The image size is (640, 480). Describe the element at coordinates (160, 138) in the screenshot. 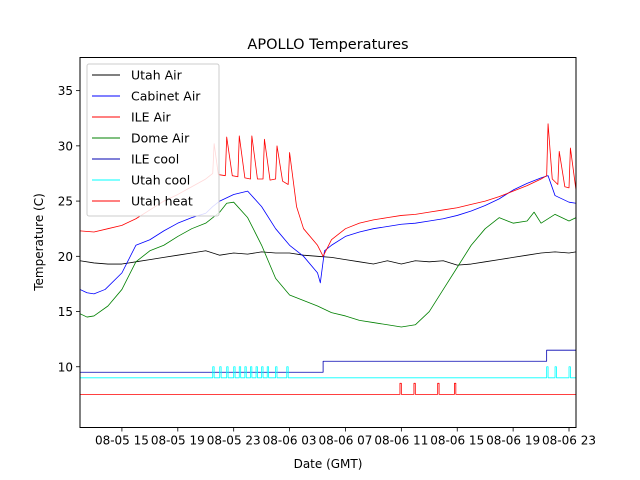

I see `legend-label-dome-air: Dome Air` at that location.